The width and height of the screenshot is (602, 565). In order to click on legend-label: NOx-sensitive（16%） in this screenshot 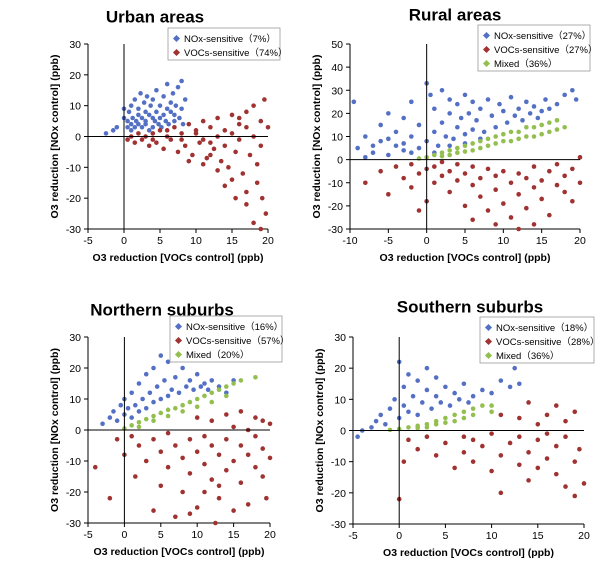, I will do `click(234, 327)`.